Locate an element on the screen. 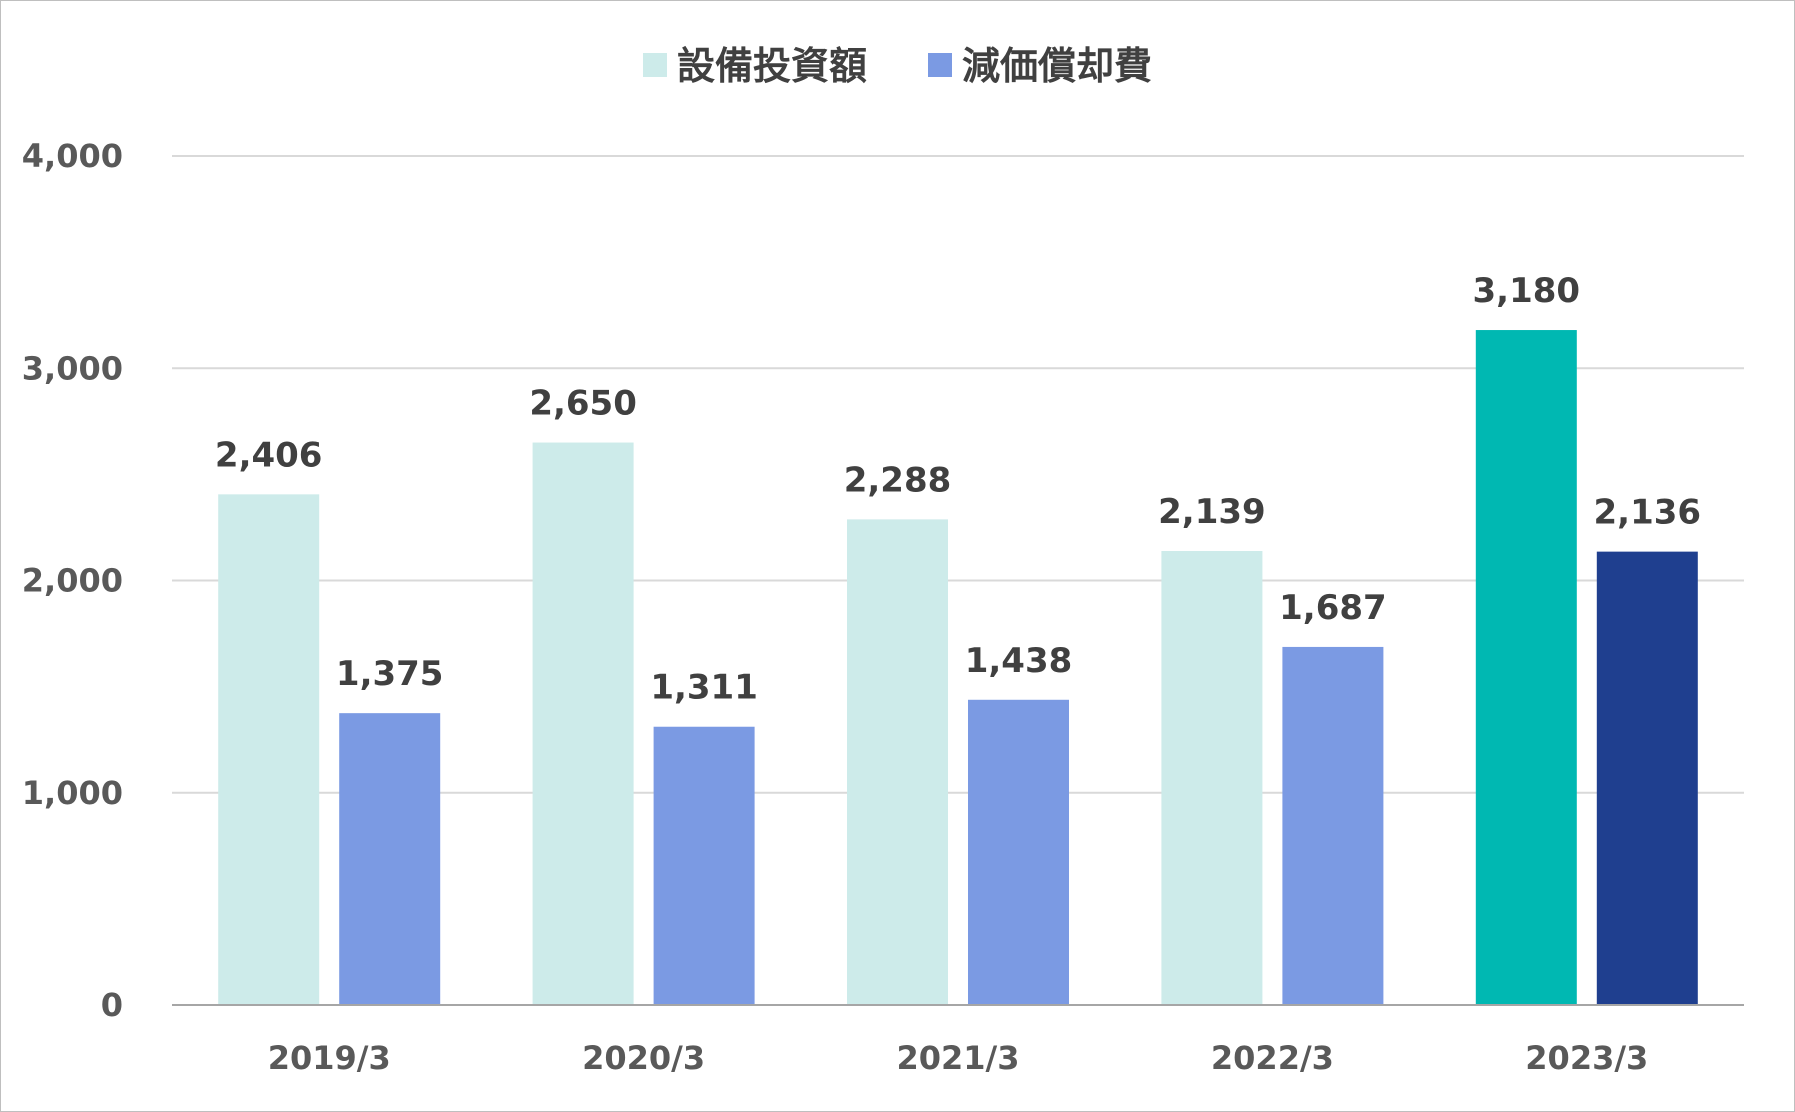 This screenshot has height=1112, width=1795. legend-swatch-depreciation is located at coordinates (940, 65).